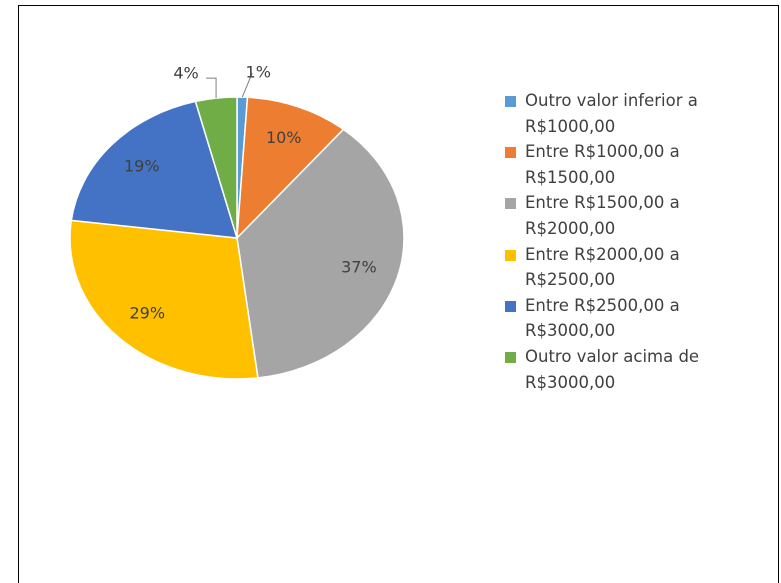 Image resolution: width=781 pixels, height=583 pixels. I want to click on legend-label: Entre R$2000,00 a R$2500,00, so click(602, 267).